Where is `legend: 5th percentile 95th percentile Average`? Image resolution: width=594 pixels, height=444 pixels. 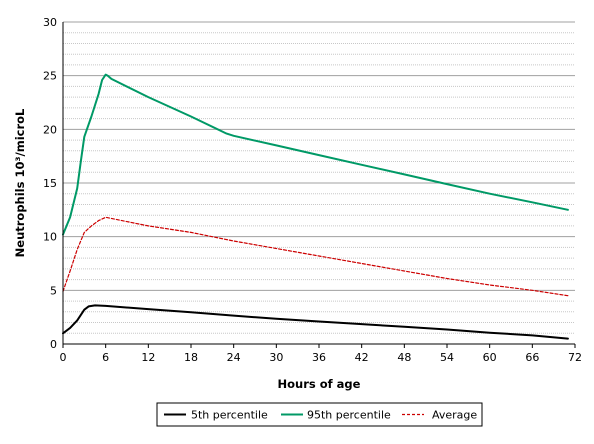 legend: 5th percentile 95th percentile Average is located at coordinates (319, 414).